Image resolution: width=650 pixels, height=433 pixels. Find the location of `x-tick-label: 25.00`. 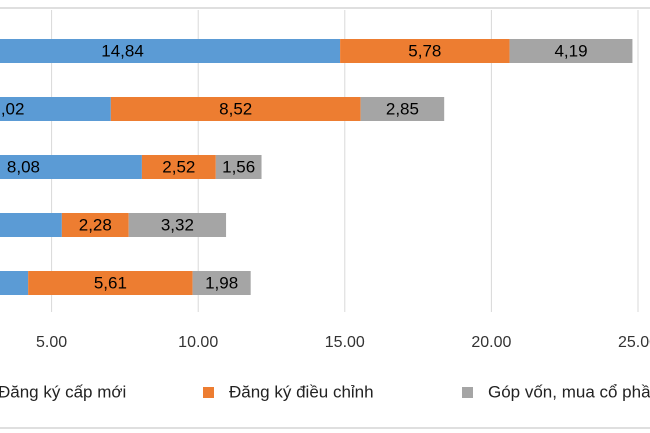

x-tick-label: 25.00 is located at coordinates (634, 342).